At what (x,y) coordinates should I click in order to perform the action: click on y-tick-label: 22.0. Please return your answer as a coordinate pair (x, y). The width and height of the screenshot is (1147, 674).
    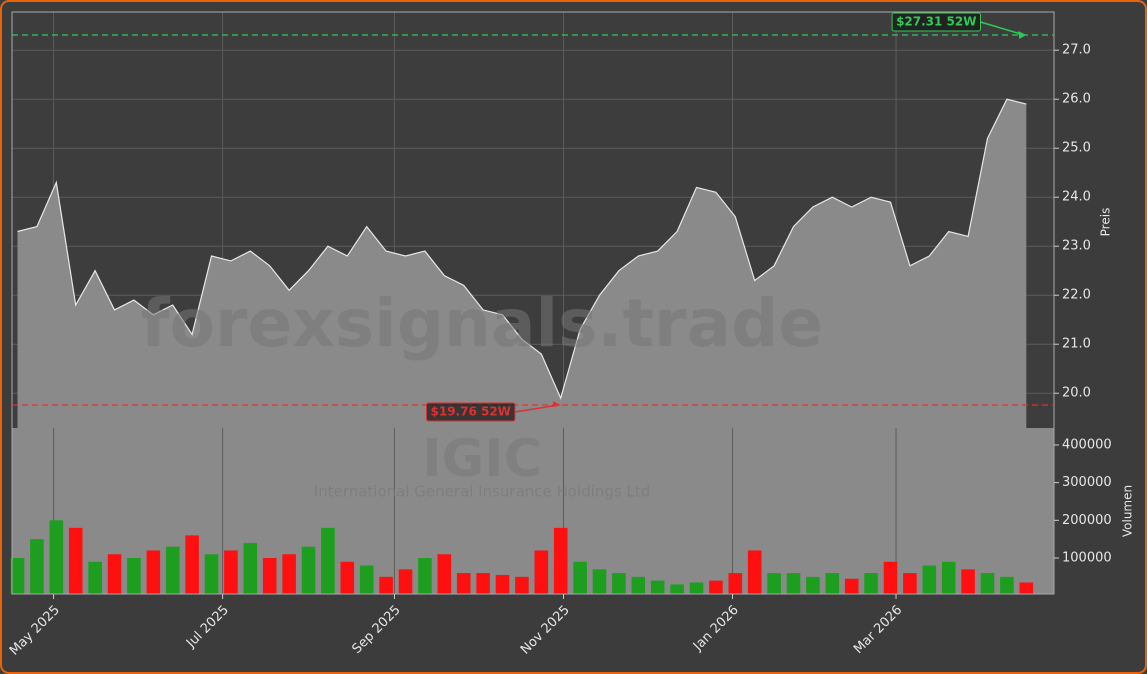
    Looking at the image, I should click on (1076, 295).